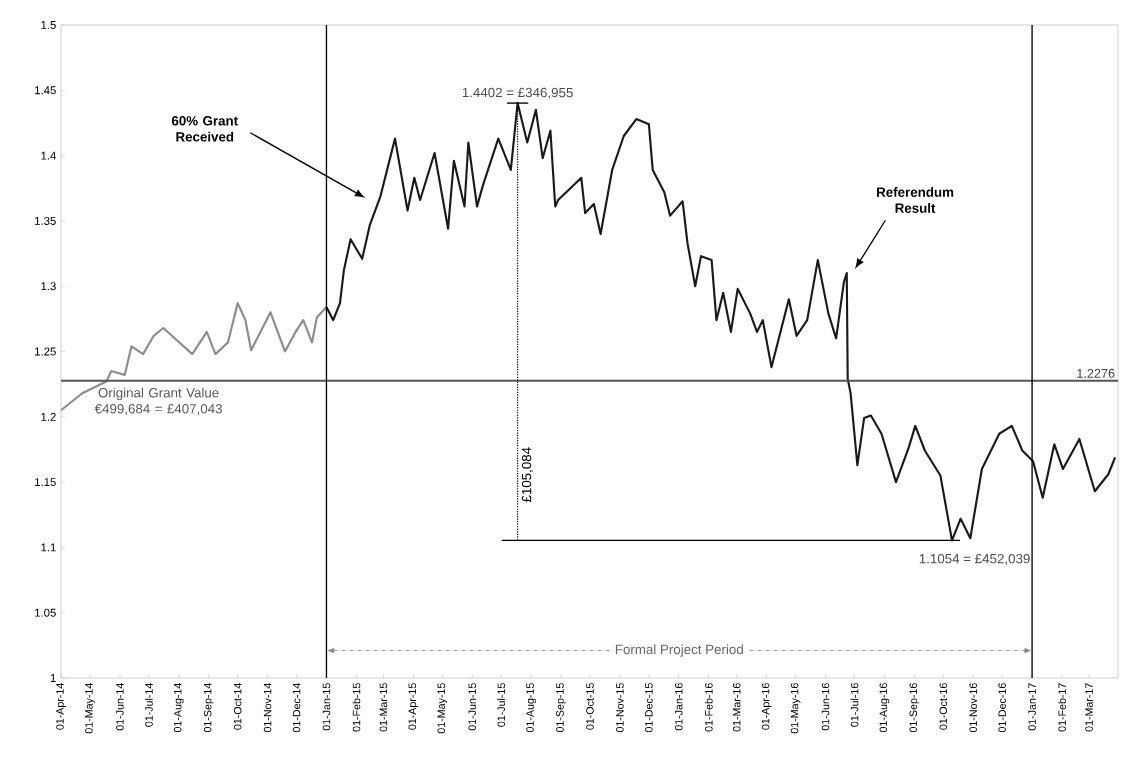 The height and width of the screenshot is (757, 1122). I want to click on x-tick-label: 01-Feb-15, so click(356, 707).